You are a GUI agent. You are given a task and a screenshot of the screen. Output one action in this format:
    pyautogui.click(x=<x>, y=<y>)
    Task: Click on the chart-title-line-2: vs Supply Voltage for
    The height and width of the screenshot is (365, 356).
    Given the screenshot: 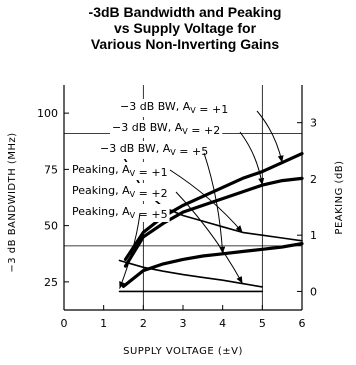 What is the action you would take?
    pyautogui.click(x=185, y=28)
    